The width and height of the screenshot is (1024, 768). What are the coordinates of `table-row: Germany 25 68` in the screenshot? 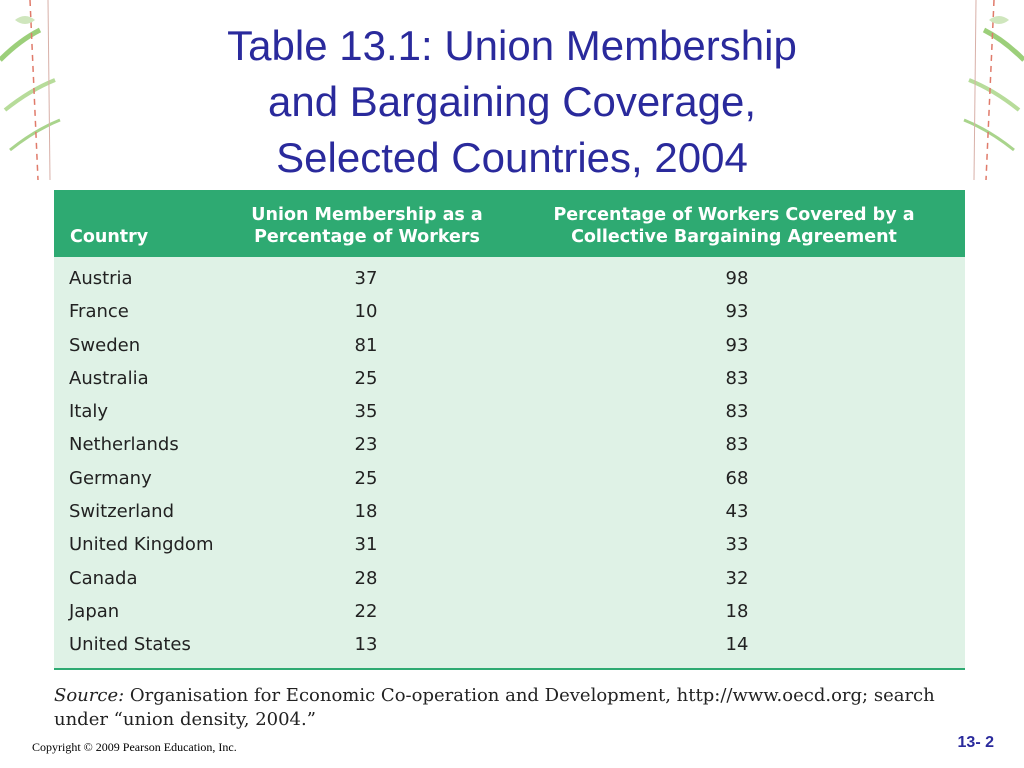 It's located at (509, 479).